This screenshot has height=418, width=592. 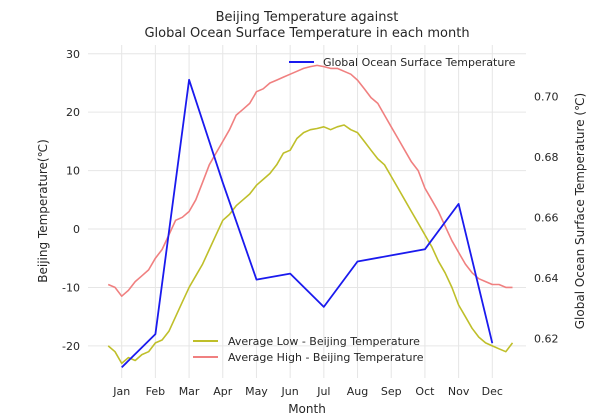 What do you see at coordinates (307, 17) in the screenshot?
I see `chart-title-line1: Beijing Temperature against` at bounding box center [307, 17].